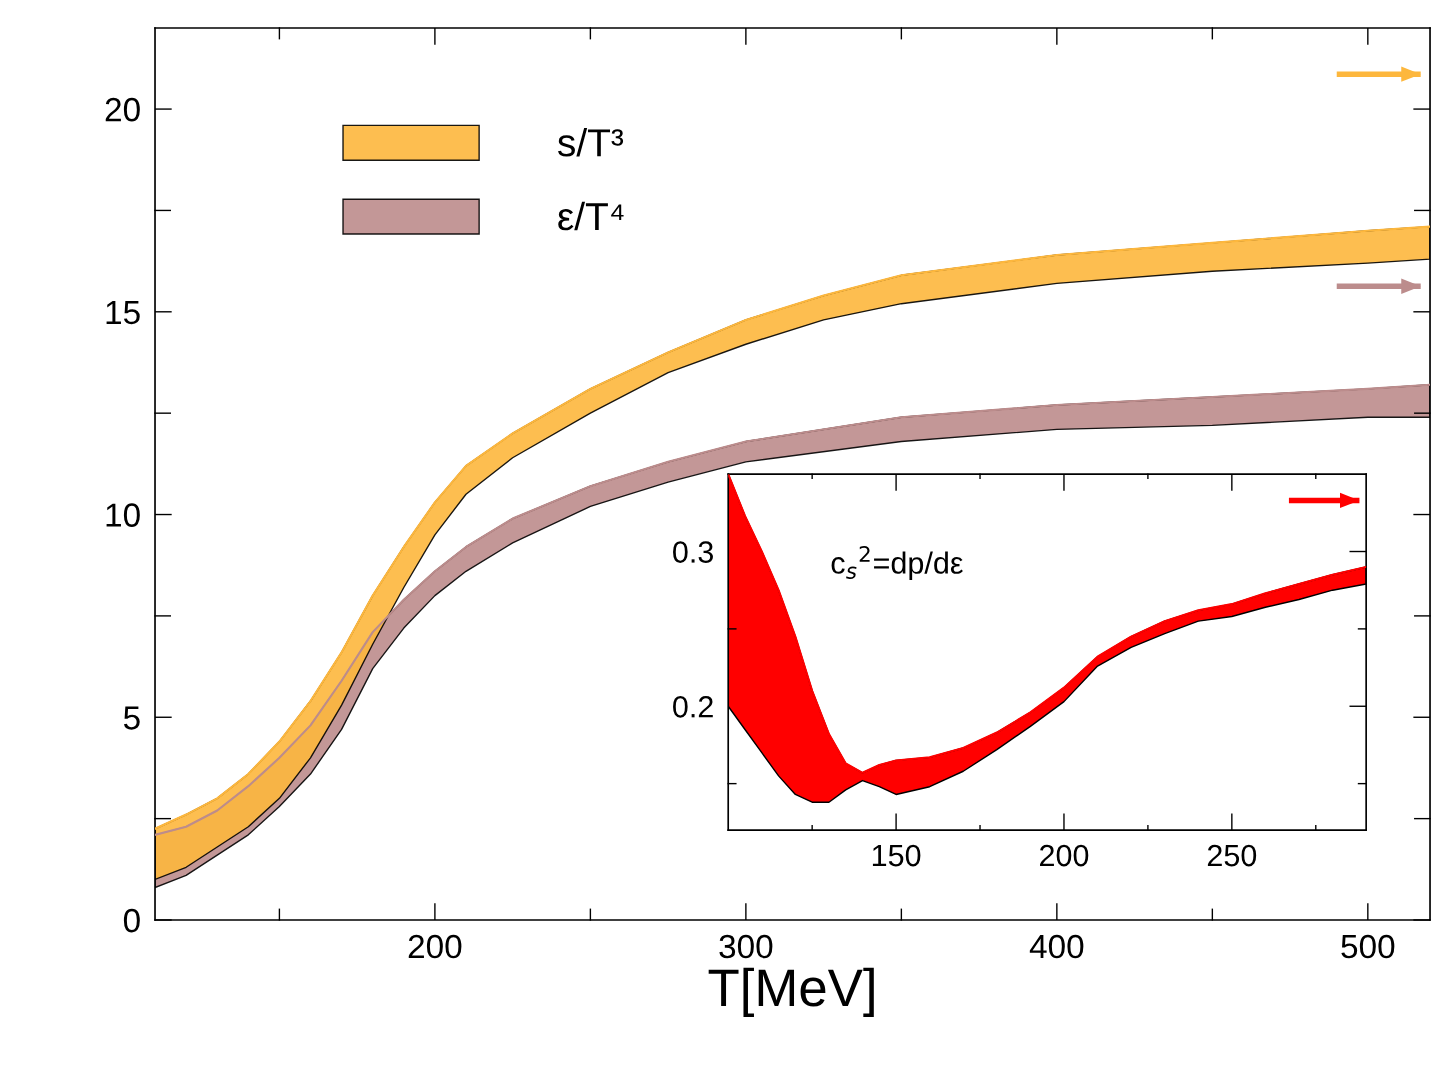 This screenshot has height=1072, width=1442. I want to click on x-tick-label: 400, so click(1056, 946).